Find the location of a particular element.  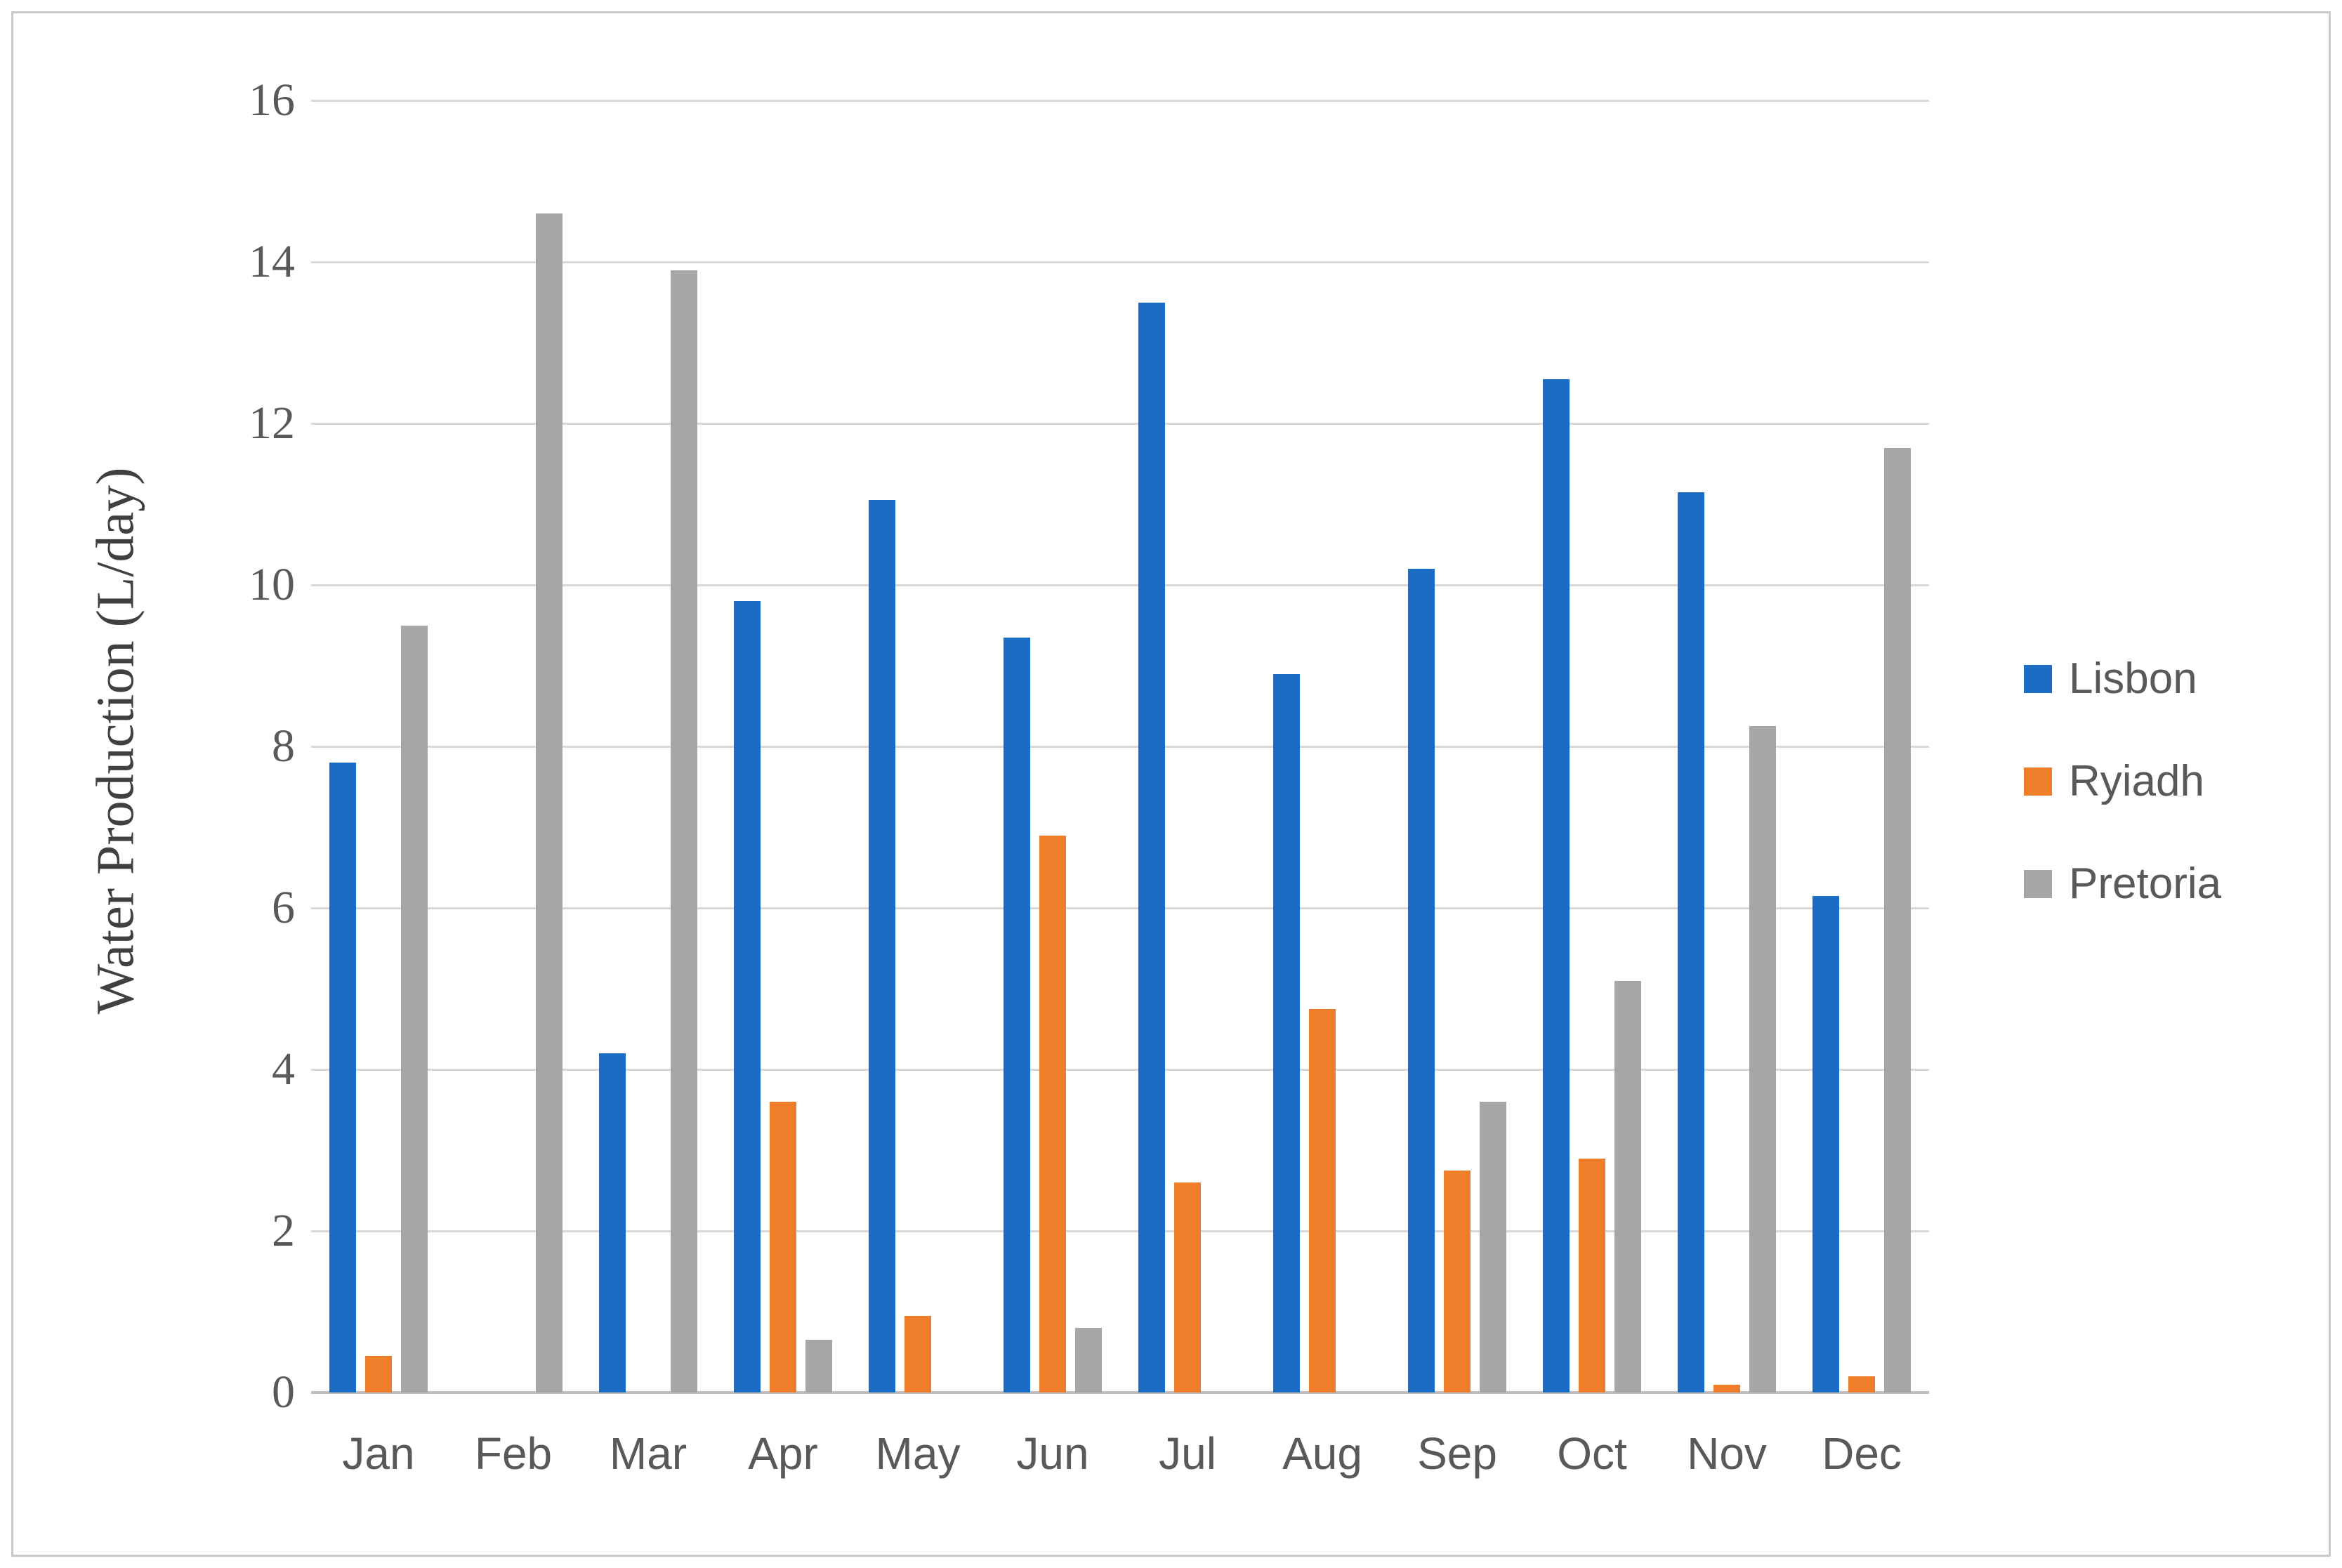

bar-pretoria-feb is located at coordinates (549, 802).